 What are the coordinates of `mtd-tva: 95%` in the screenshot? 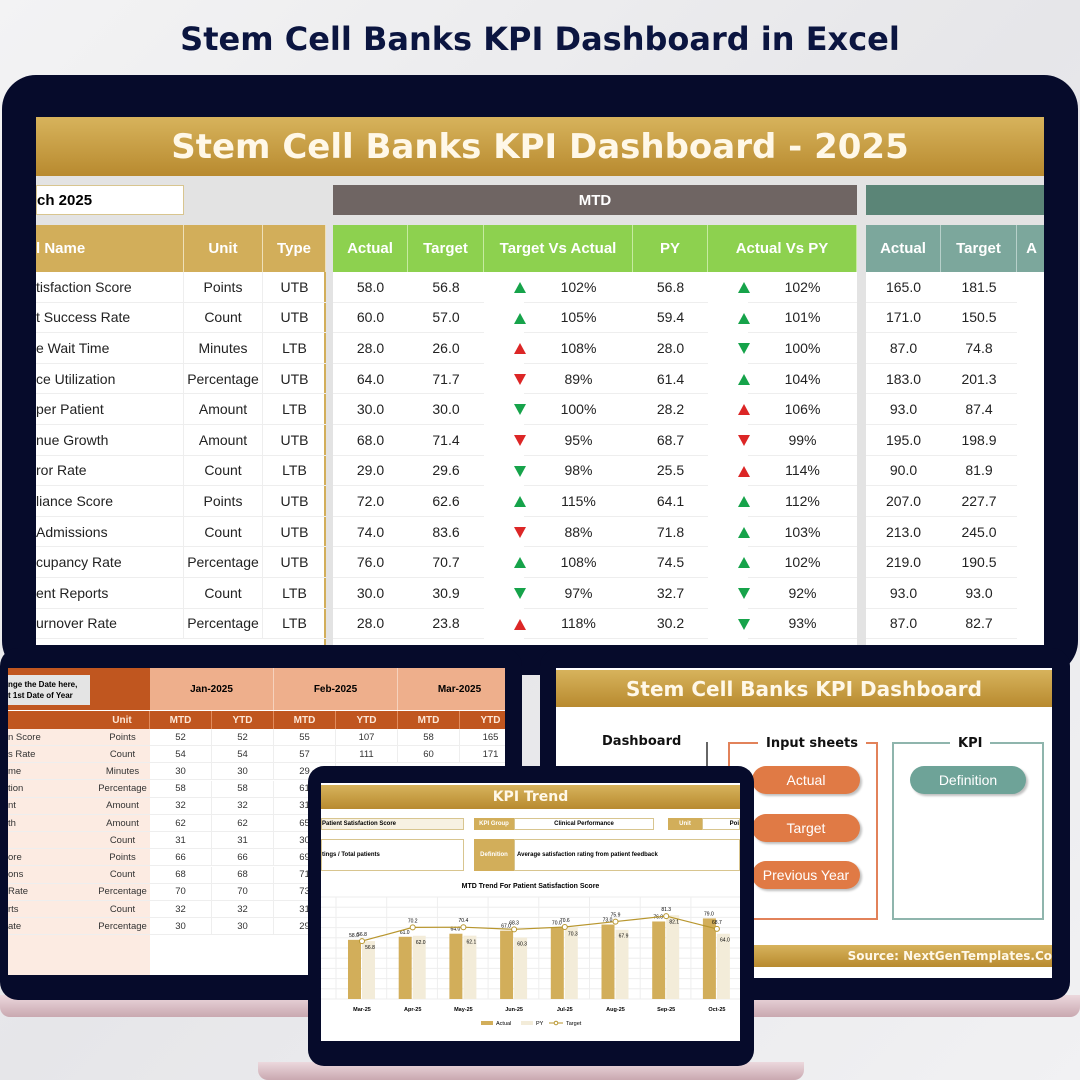 It's located at (578, 440).